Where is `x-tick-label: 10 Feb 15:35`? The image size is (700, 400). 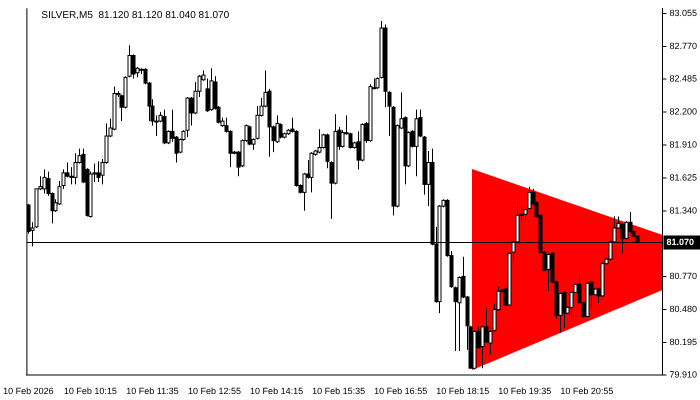
x-tick-label: 10 Feb 15:35 is located at coordinates (339, 391).